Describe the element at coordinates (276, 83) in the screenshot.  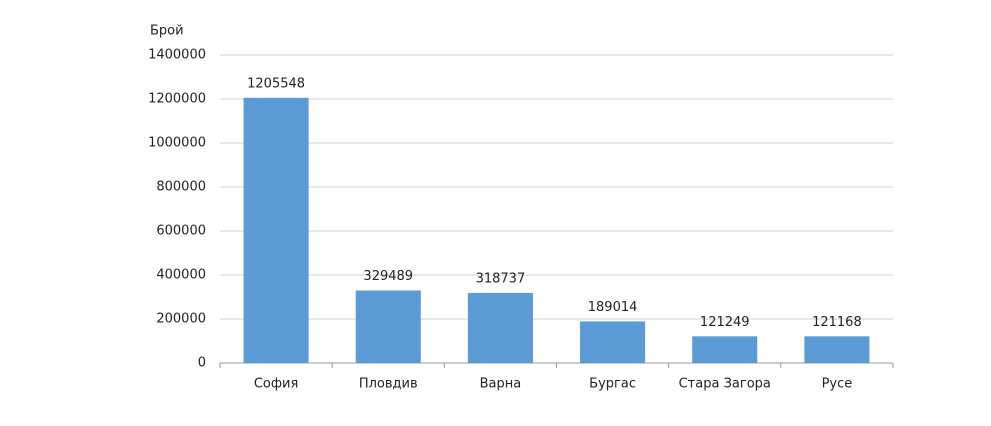
I see `data-label: 1205548` at that location.